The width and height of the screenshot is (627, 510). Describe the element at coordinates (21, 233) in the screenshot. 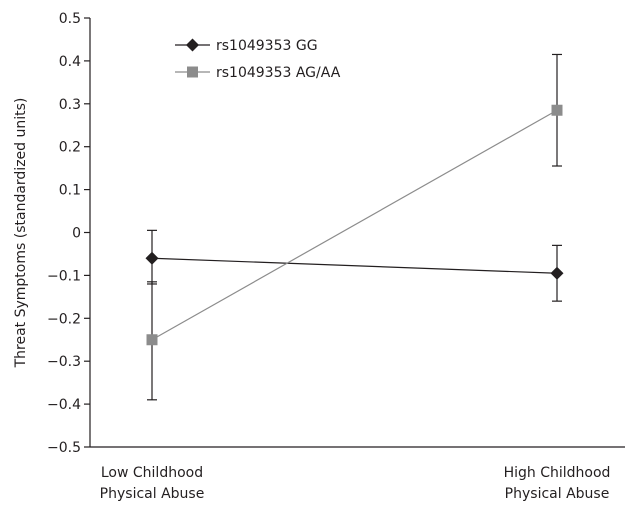

I see `y-axis-title: Threat Symptoms (standardized units)` at that location.